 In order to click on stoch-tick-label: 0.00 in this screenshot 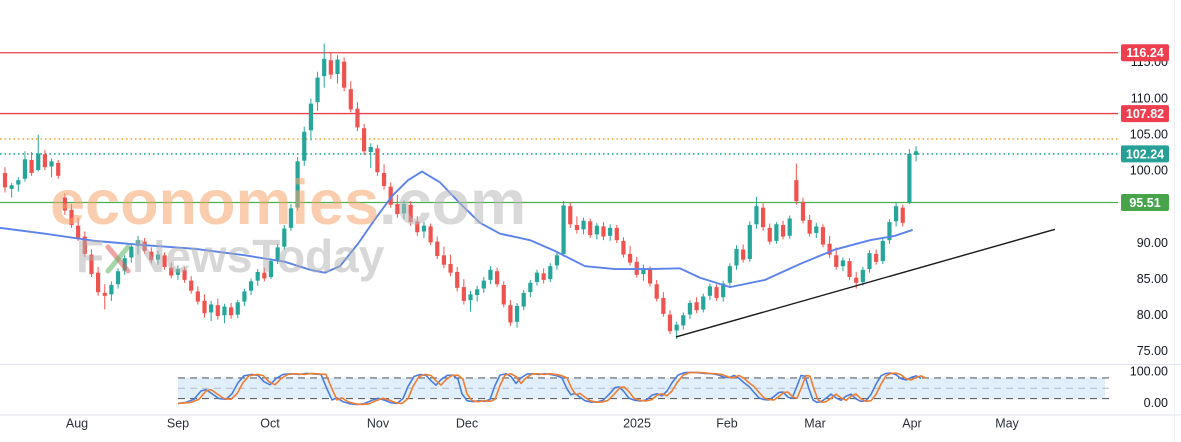, I will do `click(1156, 403)`.